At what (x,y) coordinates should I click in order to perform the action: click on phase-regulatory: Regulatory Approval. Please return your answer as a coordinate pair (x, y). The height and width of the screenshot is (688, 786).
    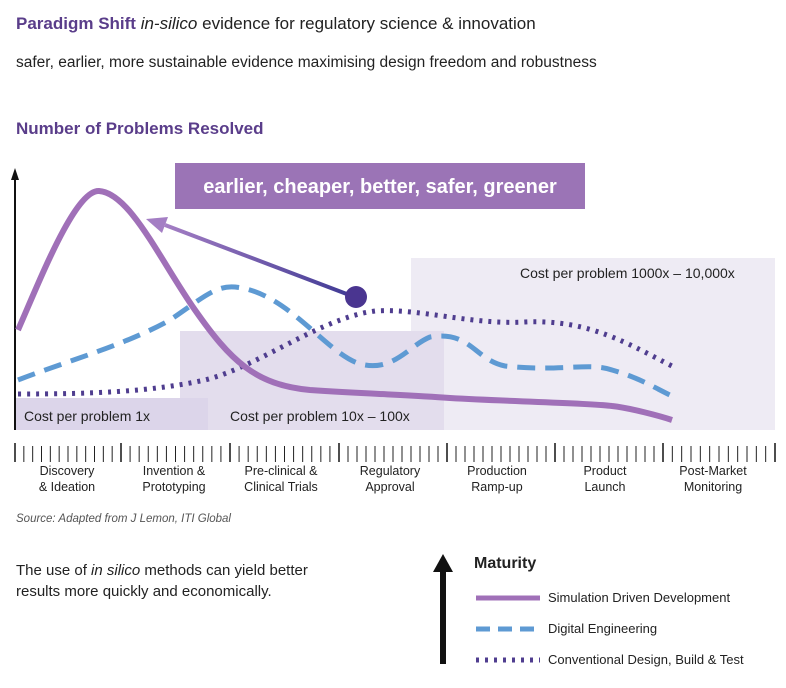
    Looking at the image, I should click on (390, 479).